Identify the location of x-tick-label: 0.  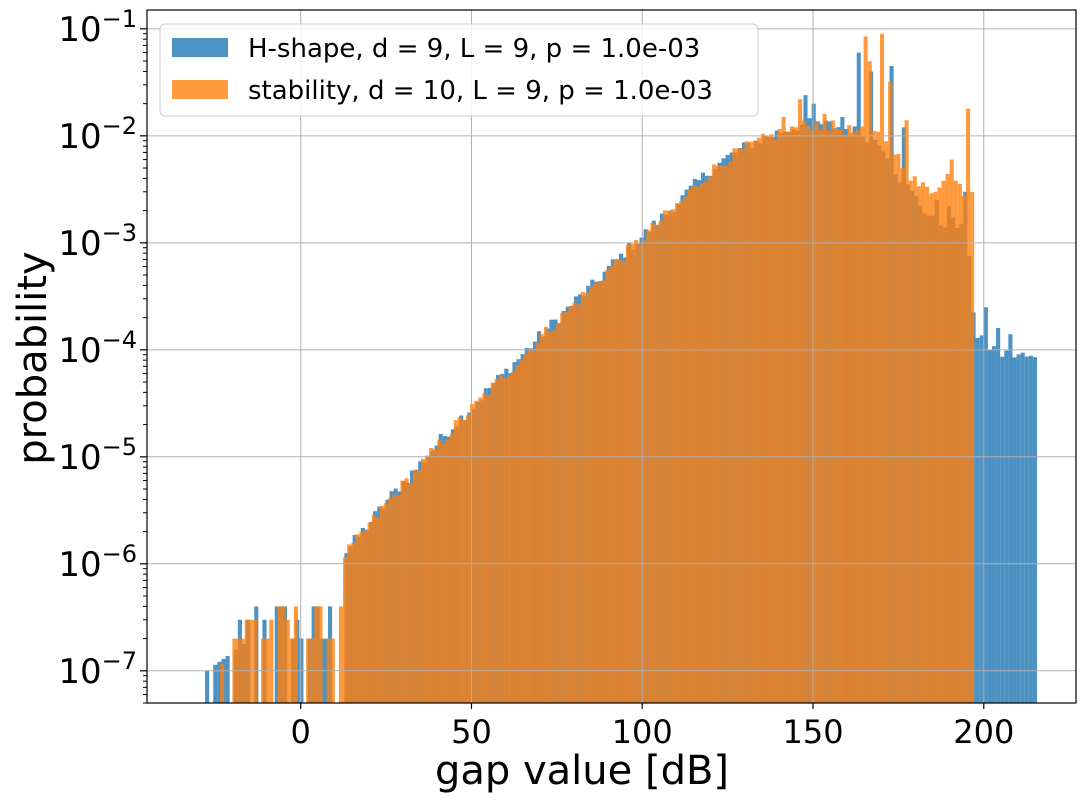
(301, 732).